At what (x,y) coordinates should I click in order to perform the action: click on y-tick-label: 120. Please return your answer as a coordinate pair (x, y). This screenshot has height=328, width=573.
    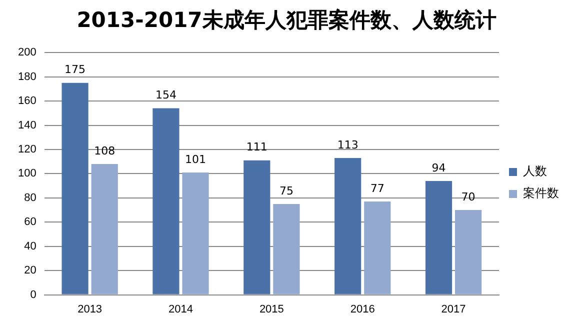
    Looking at the image, I should click on (27, 150).